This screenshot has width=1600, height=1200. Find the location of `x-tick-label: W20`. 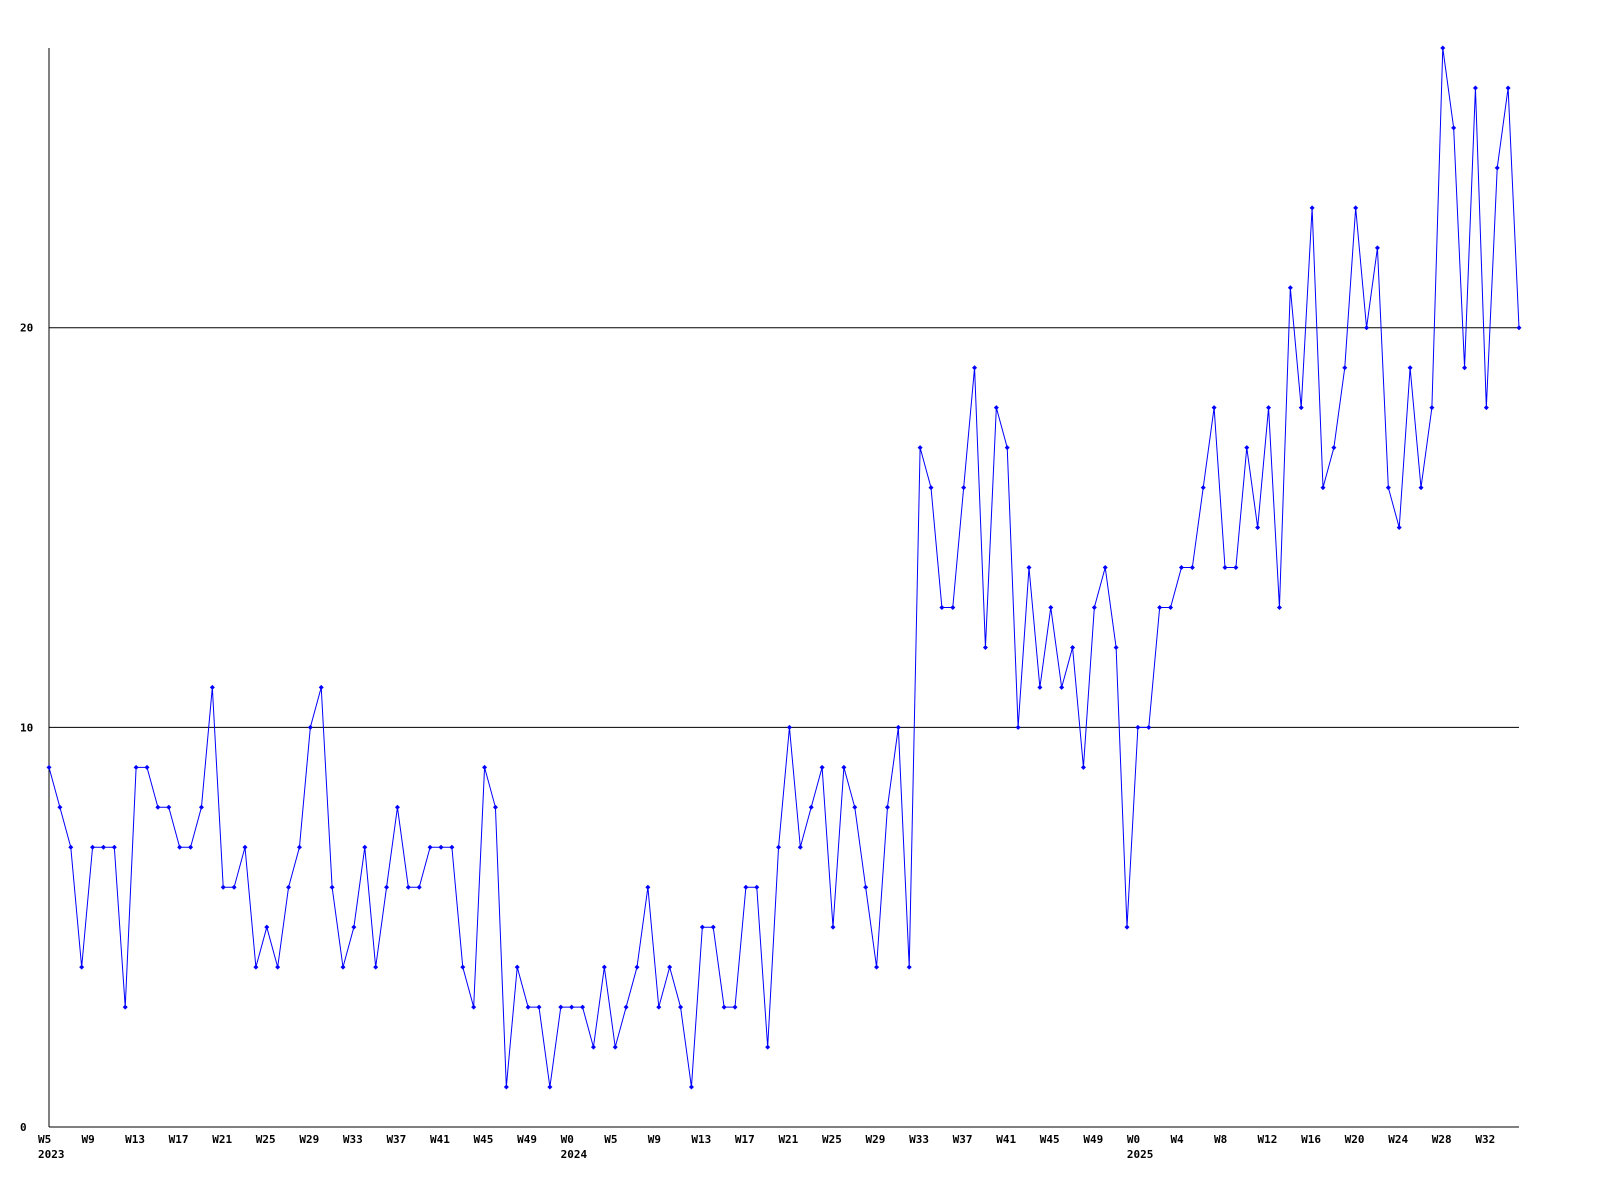

x-tick-label: W20 is located at coordinates (1355, 1139).